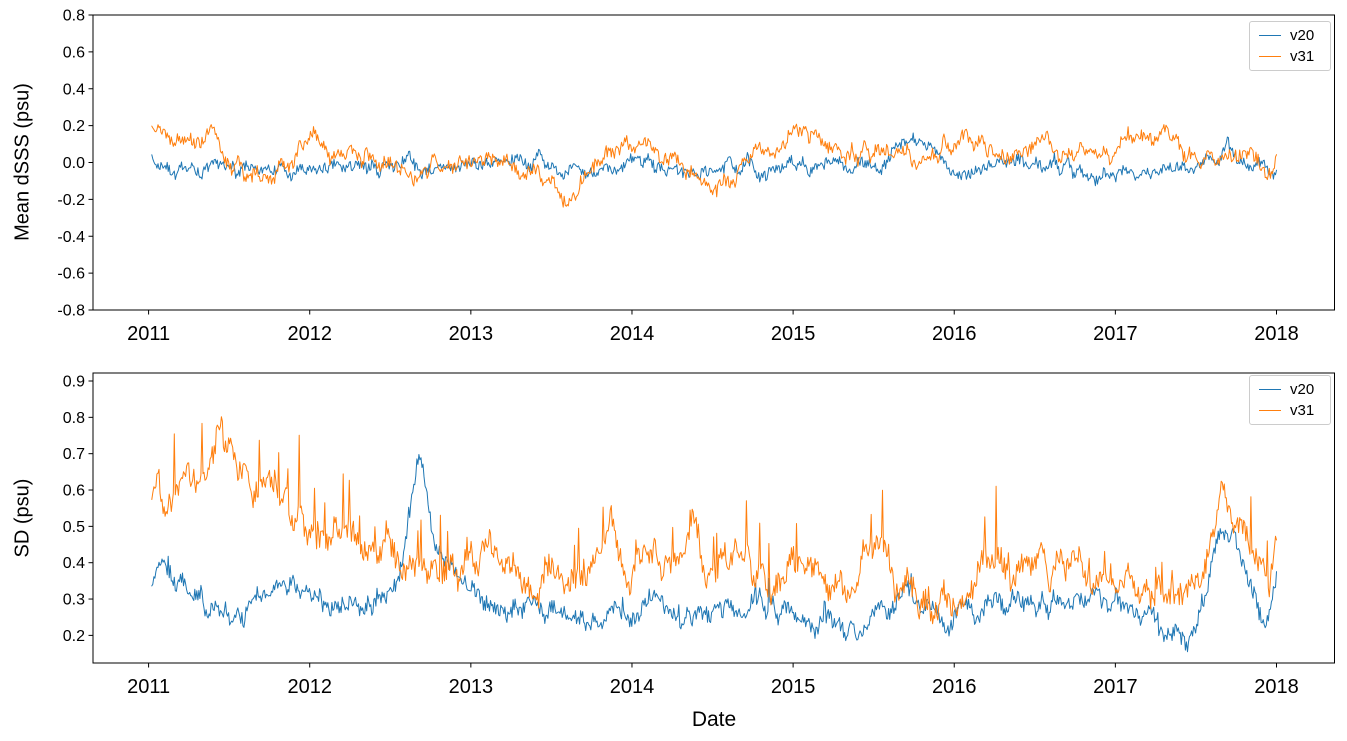  Describe the element at coordinates (74, 381) in the screenshot. I see `y-tick-label: 0.9` at that location.